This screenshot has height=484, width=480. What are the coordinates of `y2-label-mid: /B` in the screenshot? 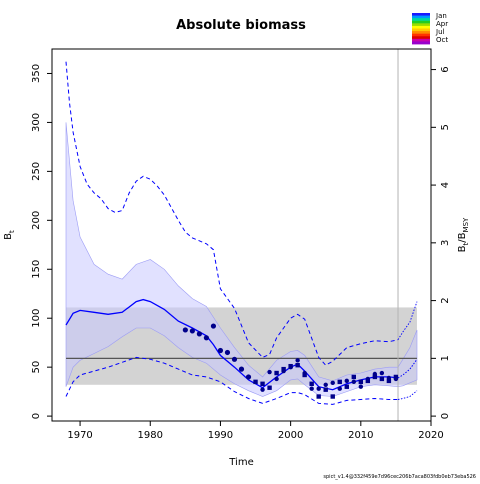 It's located at (462, 237).